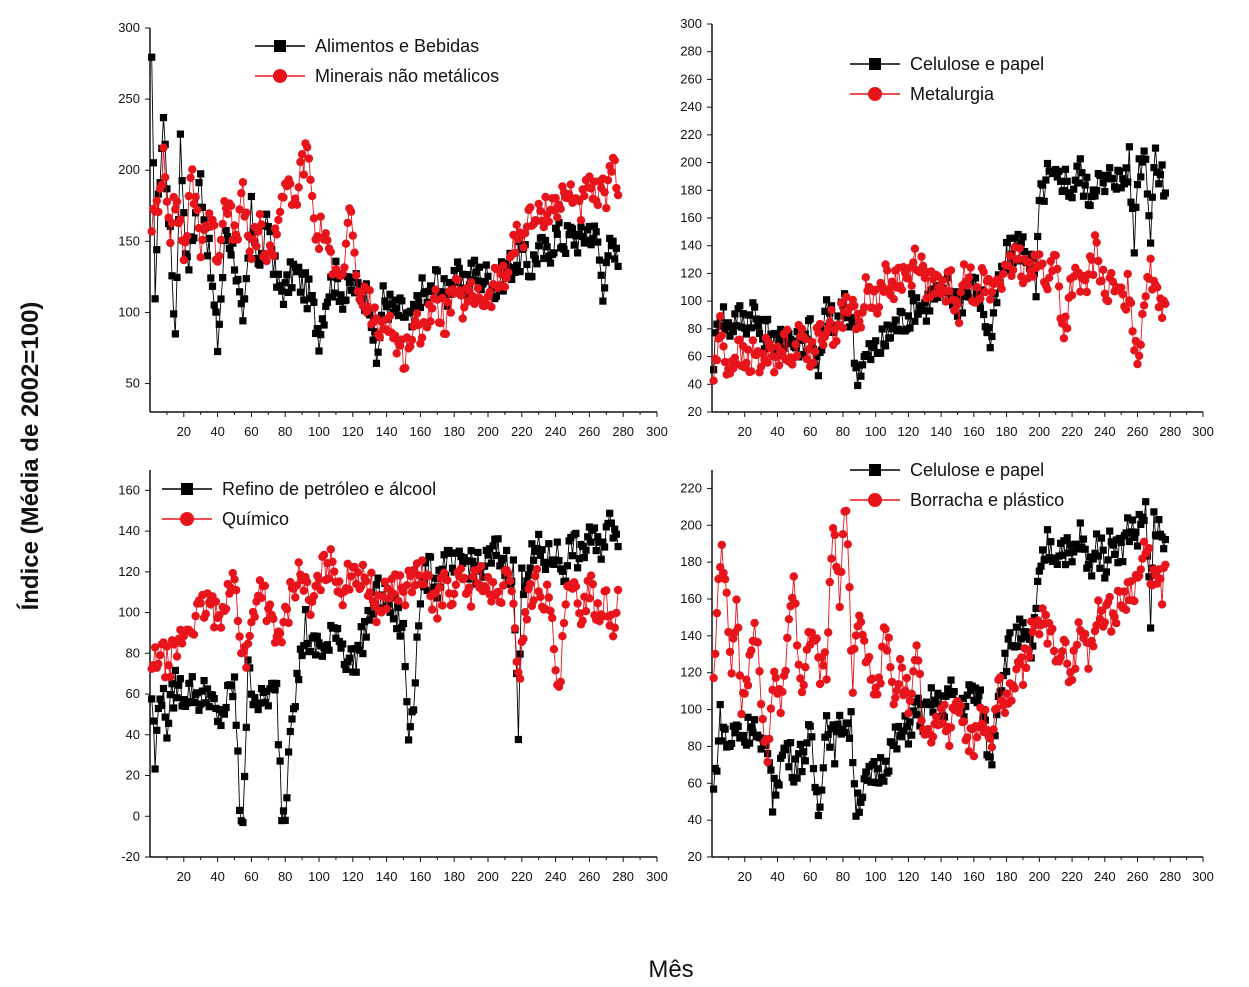  Describe the element at coordinates (590, 431) in the screenshot. I see `x-tick-label: 260` at that location.